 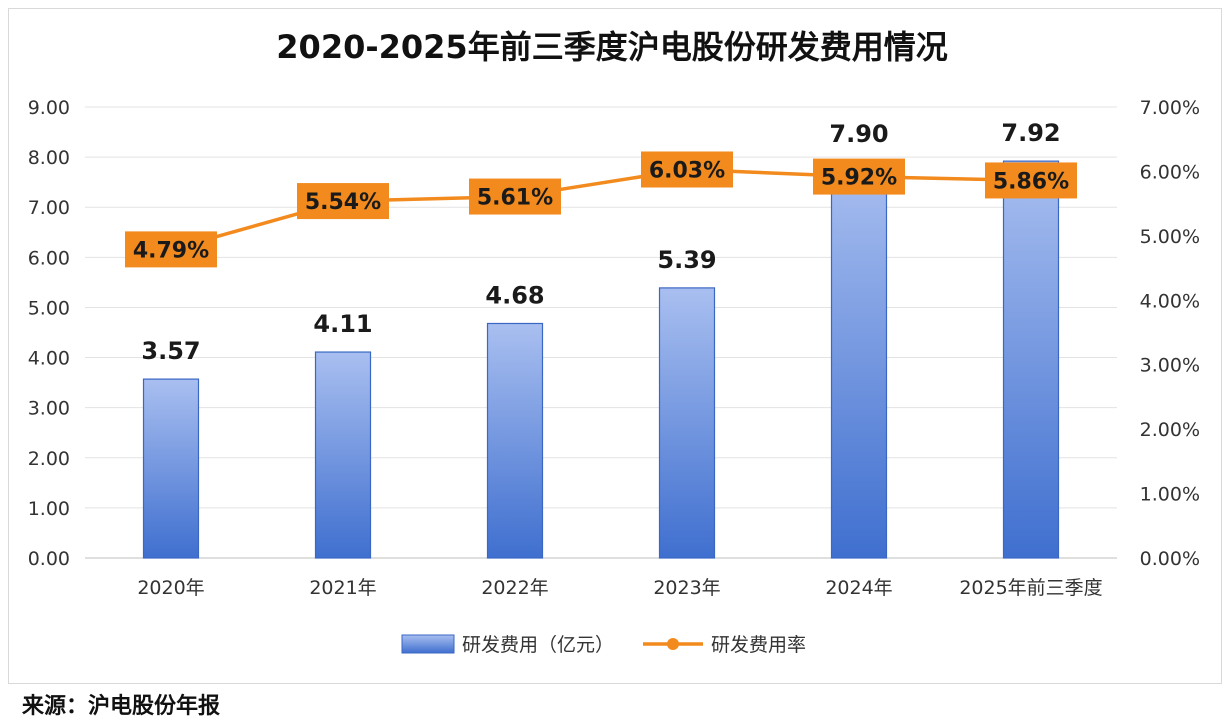 What do you see at coordinates (49, 258) in the screenshot?
I see `y-left-tick-label: 6.00` at bounding box center [49, 258].